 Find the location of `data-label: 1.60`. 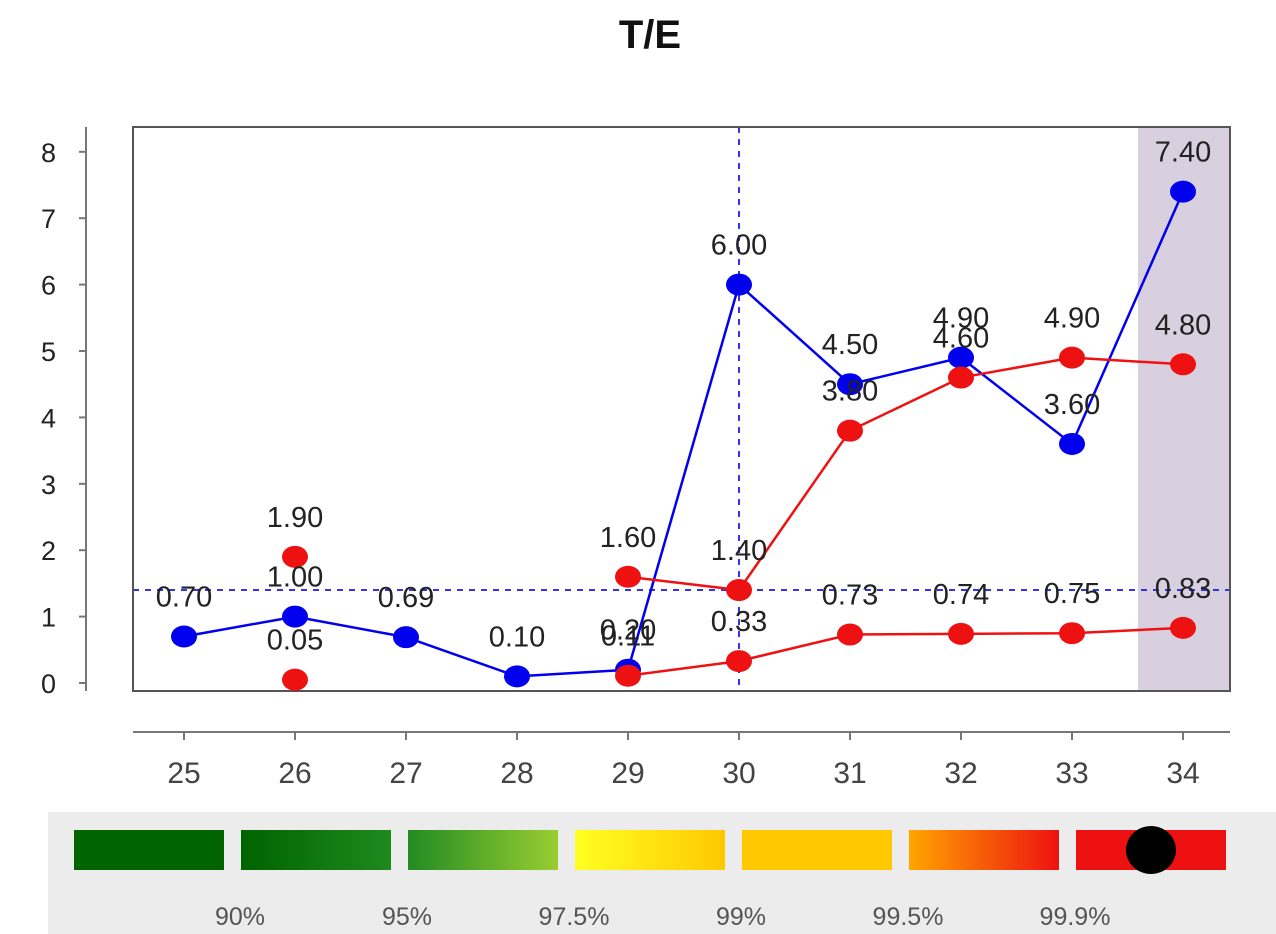

data-label: 1.60 is located at coordinates (628, 538).